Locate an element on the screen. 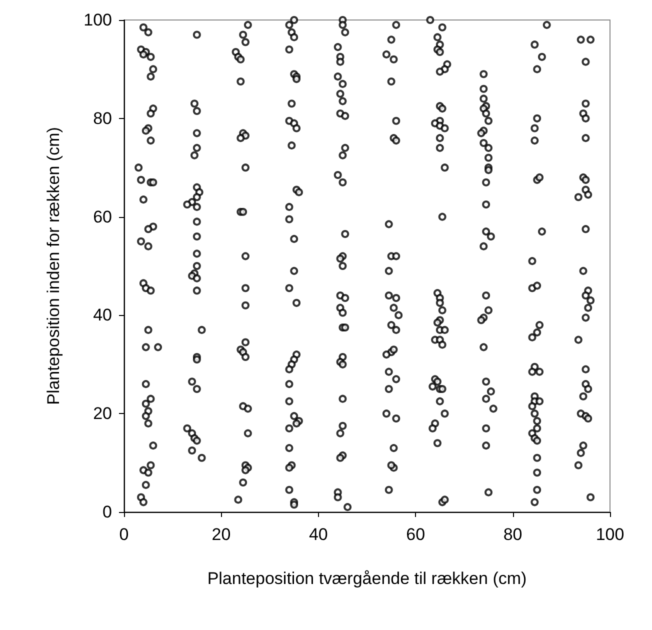  y-tick-label: 40 is located at coordinates (102, 315).